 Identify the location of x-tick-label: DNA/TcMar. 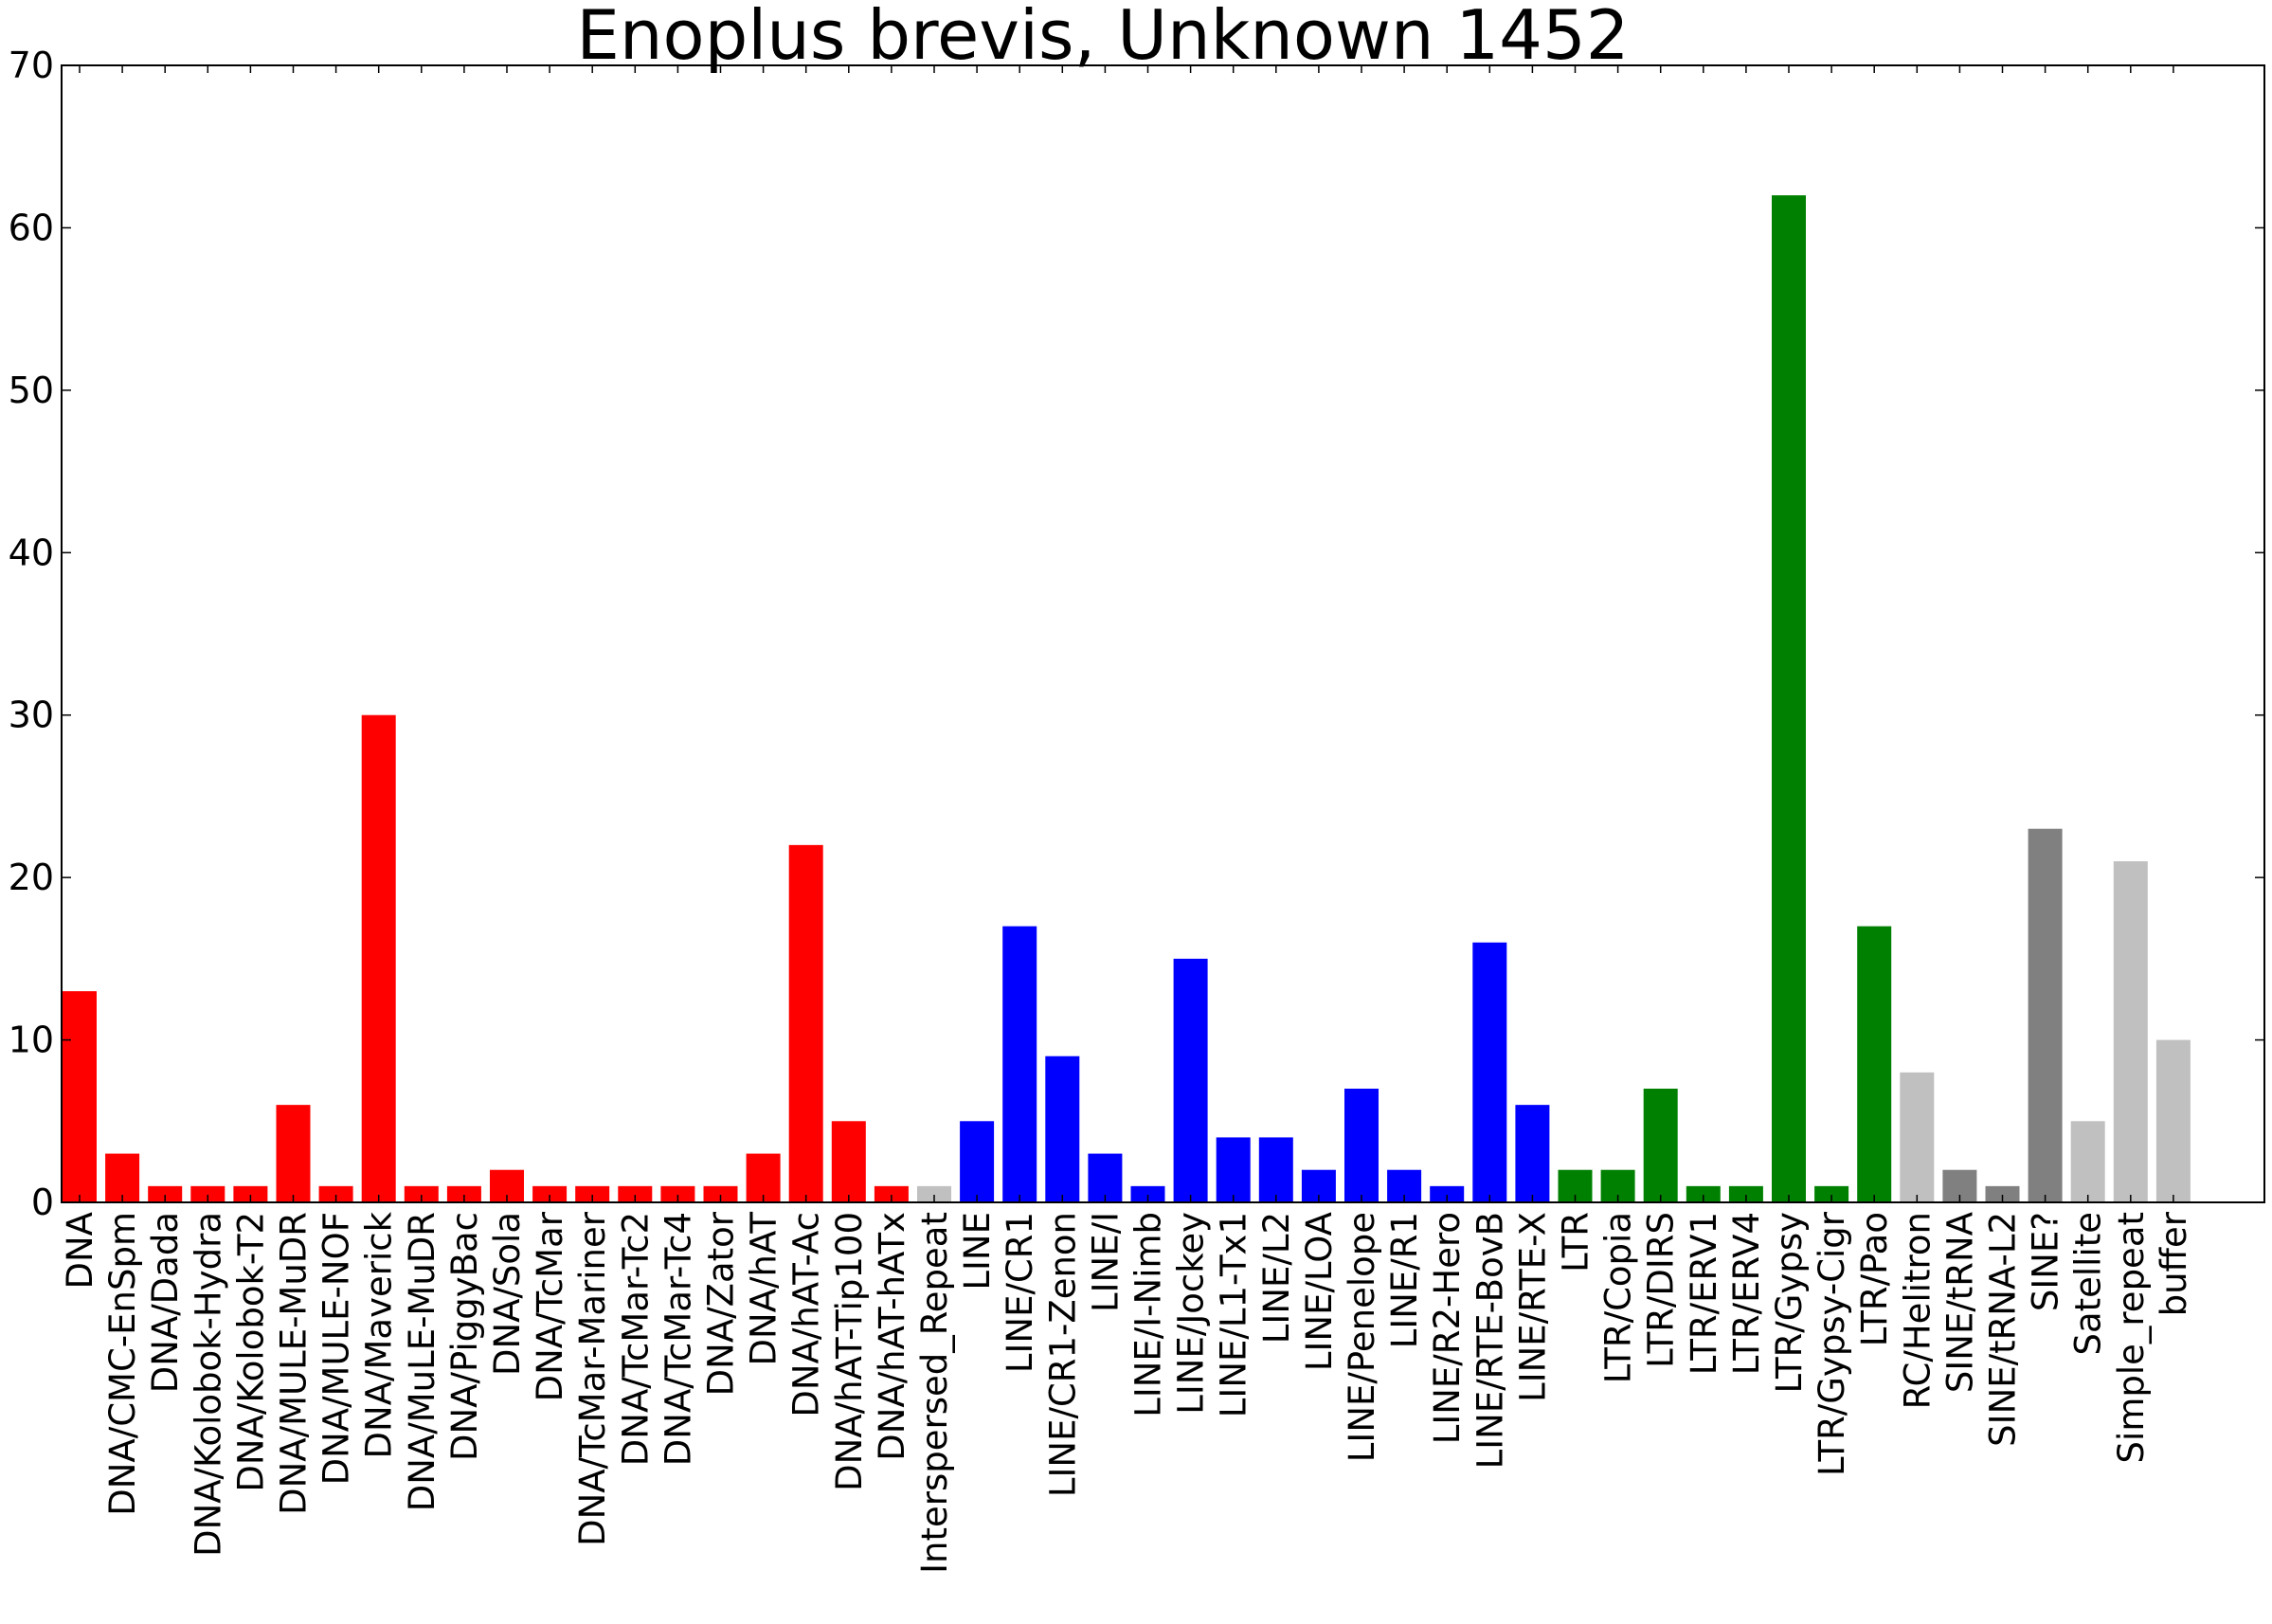
(550, 1306).